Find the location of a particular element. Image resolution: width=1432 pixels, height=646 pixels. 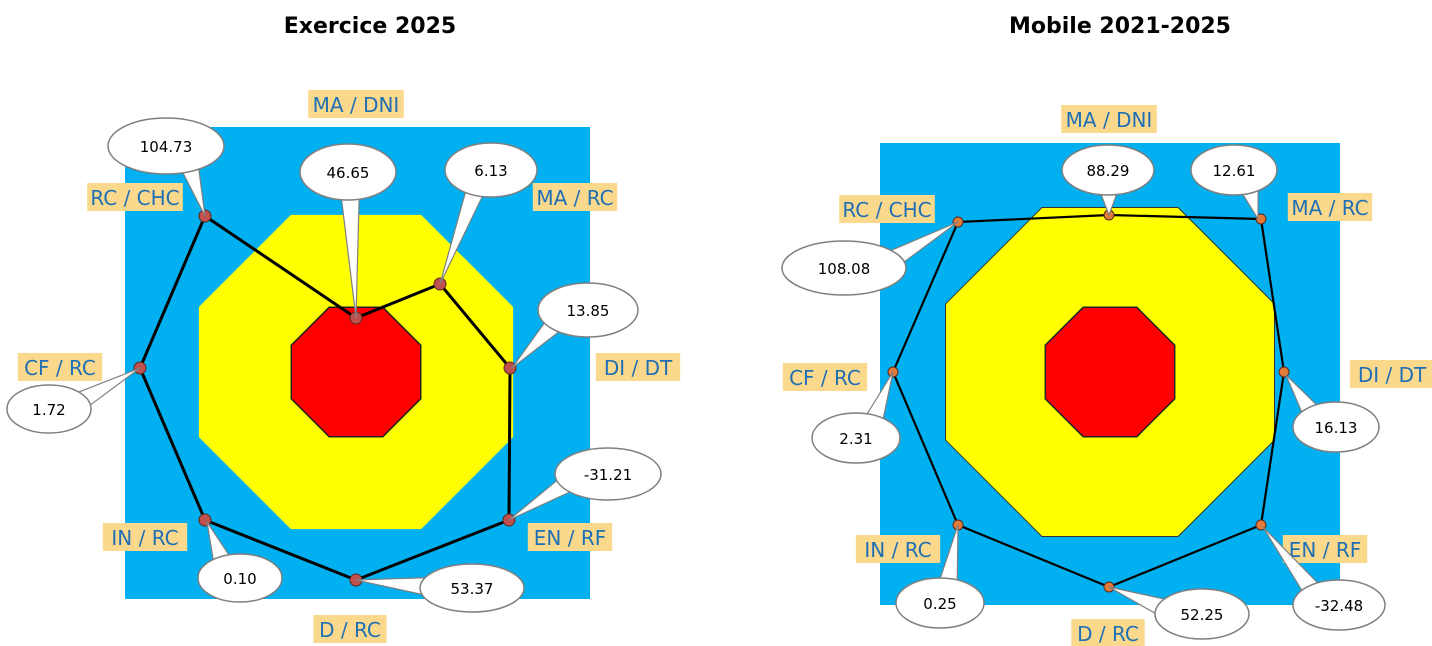

chart-title-right: Mobile 2021-2025 is located at coordinates (1119, 26).